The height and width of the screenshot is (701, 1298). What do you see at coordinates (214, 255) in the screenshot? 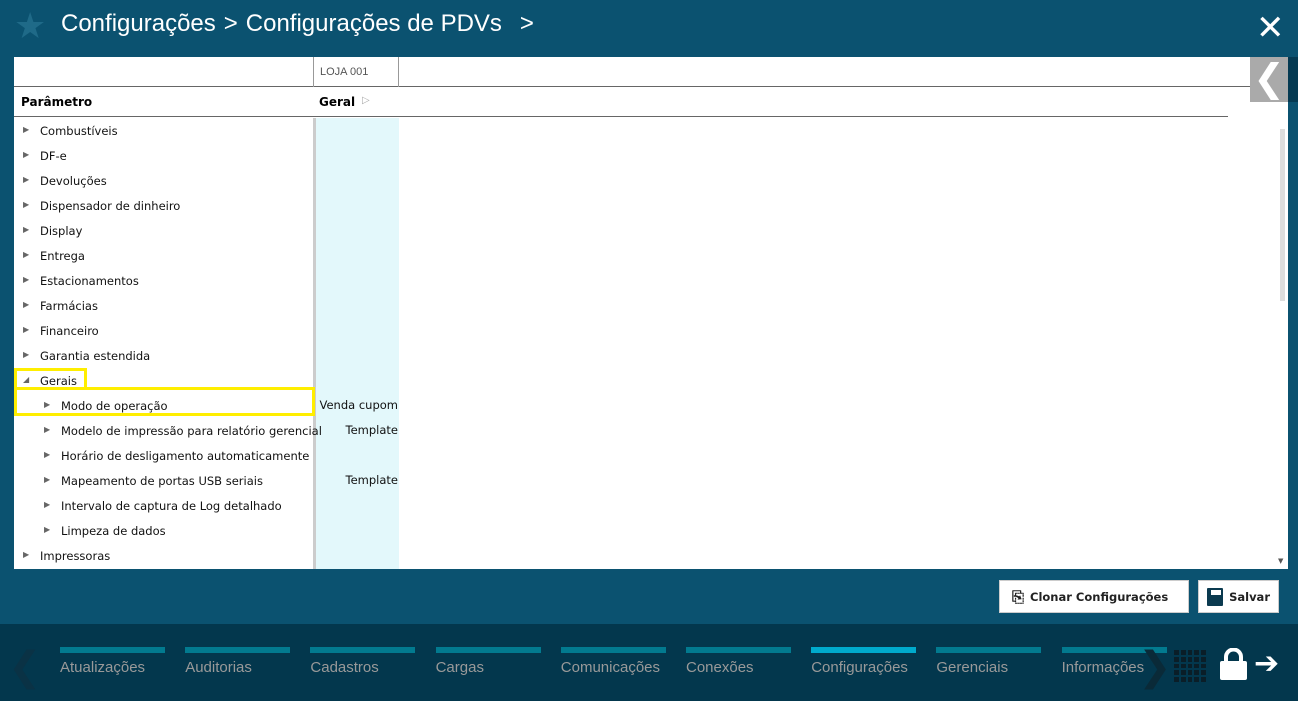
I see `tree-row: ▶ Entrega` at bounding box center [214, 255].